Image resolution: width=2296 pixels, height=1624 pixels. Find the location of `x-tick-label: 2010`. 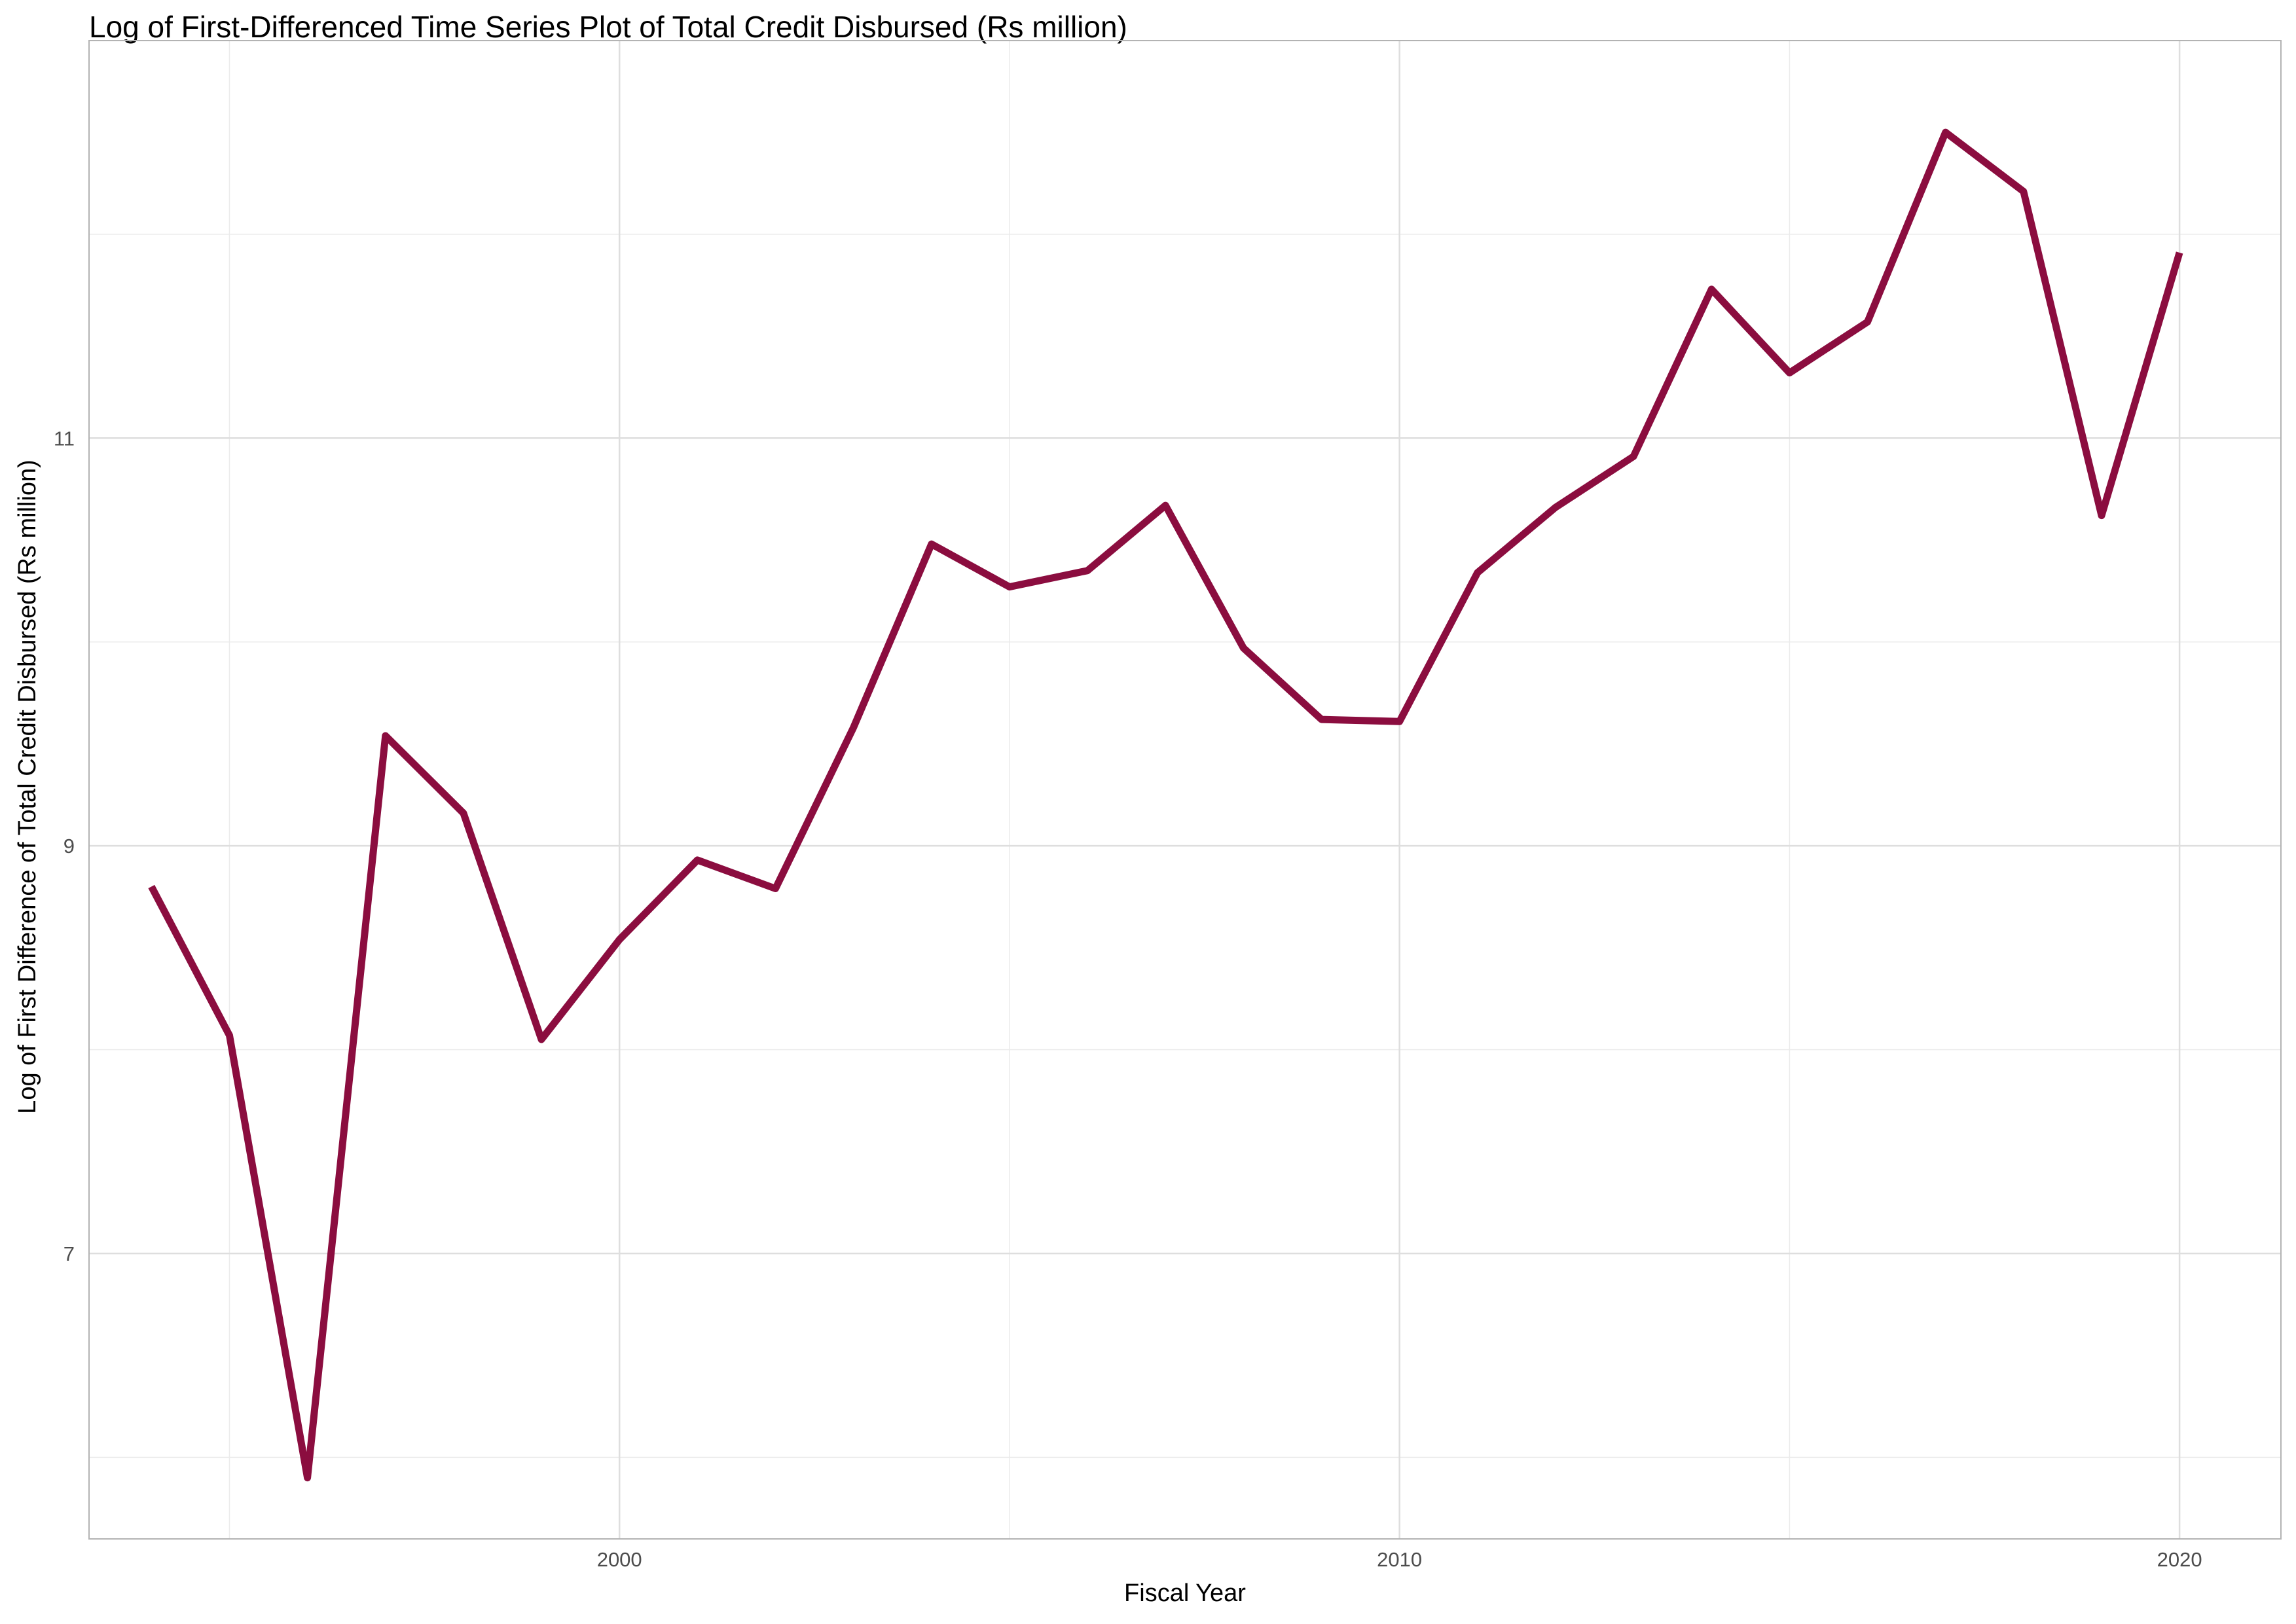

x-tick-label: 2010 is located at coordinates (1399, 1559).